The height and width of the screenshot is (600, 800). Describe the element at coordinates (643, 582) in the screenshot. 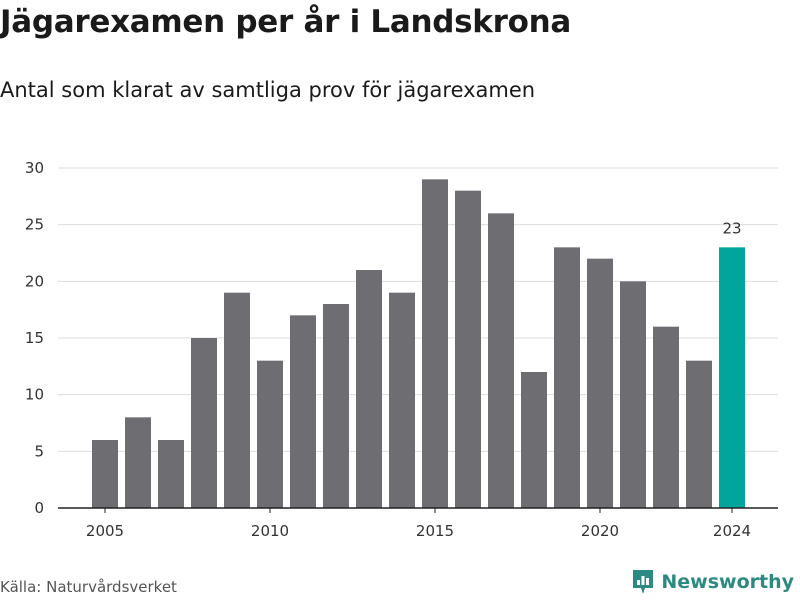

I see `bar-chart-logo-icon` at that location.